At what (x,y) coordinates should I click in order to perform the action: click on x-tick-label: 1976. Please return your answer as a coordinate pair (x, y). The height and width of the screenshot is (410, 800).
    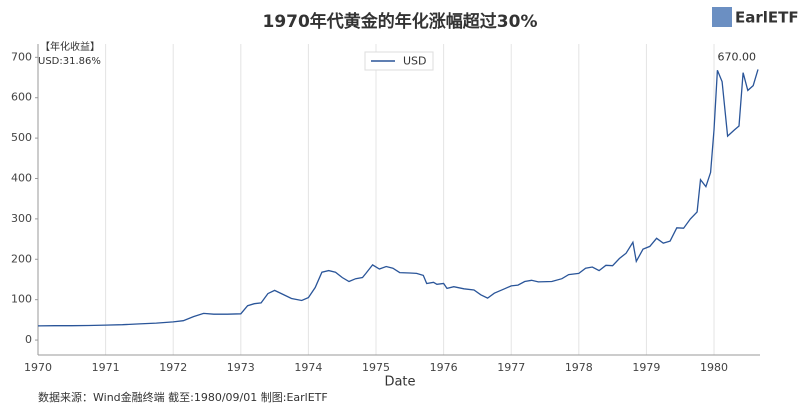
    Looking at the image, I should click on (444, 367).